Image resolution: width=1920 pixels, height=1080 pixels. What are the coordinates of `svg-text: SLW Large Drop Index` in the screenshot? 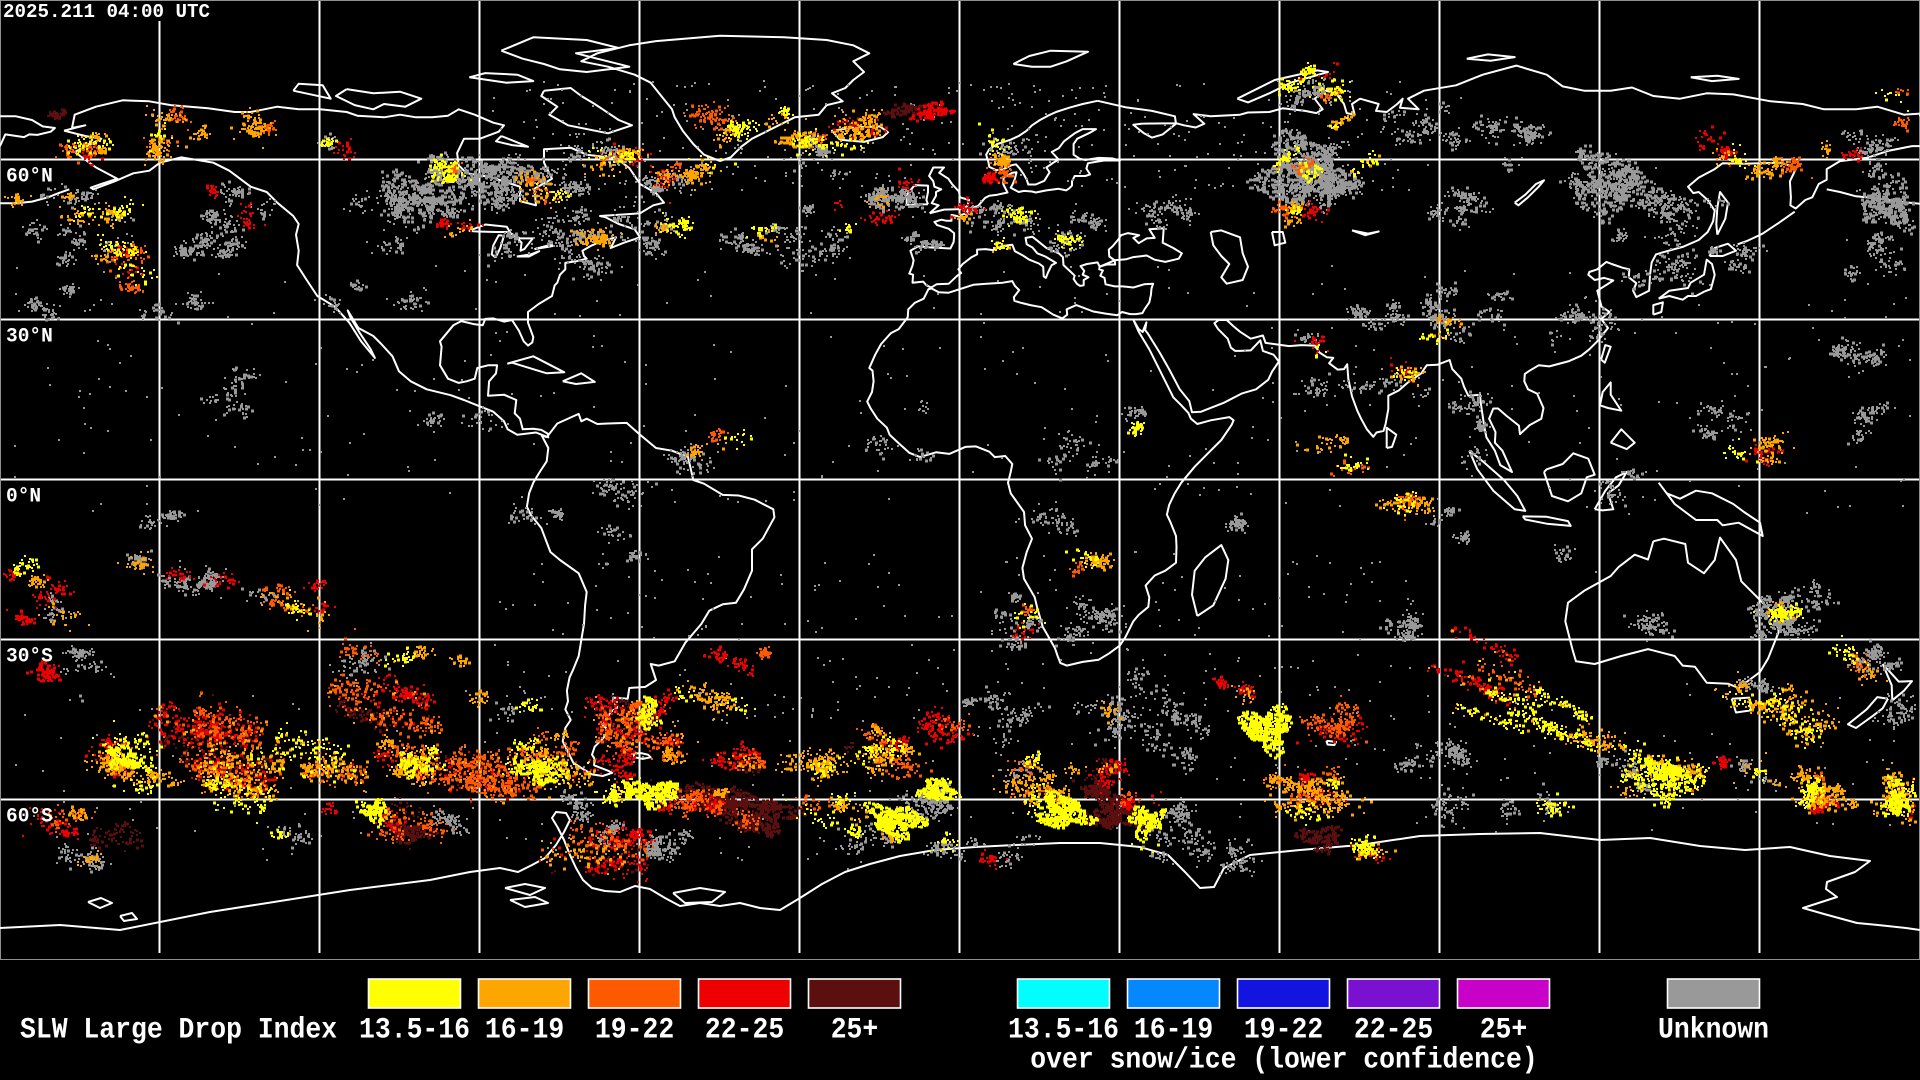 It's located at (178, 1031).